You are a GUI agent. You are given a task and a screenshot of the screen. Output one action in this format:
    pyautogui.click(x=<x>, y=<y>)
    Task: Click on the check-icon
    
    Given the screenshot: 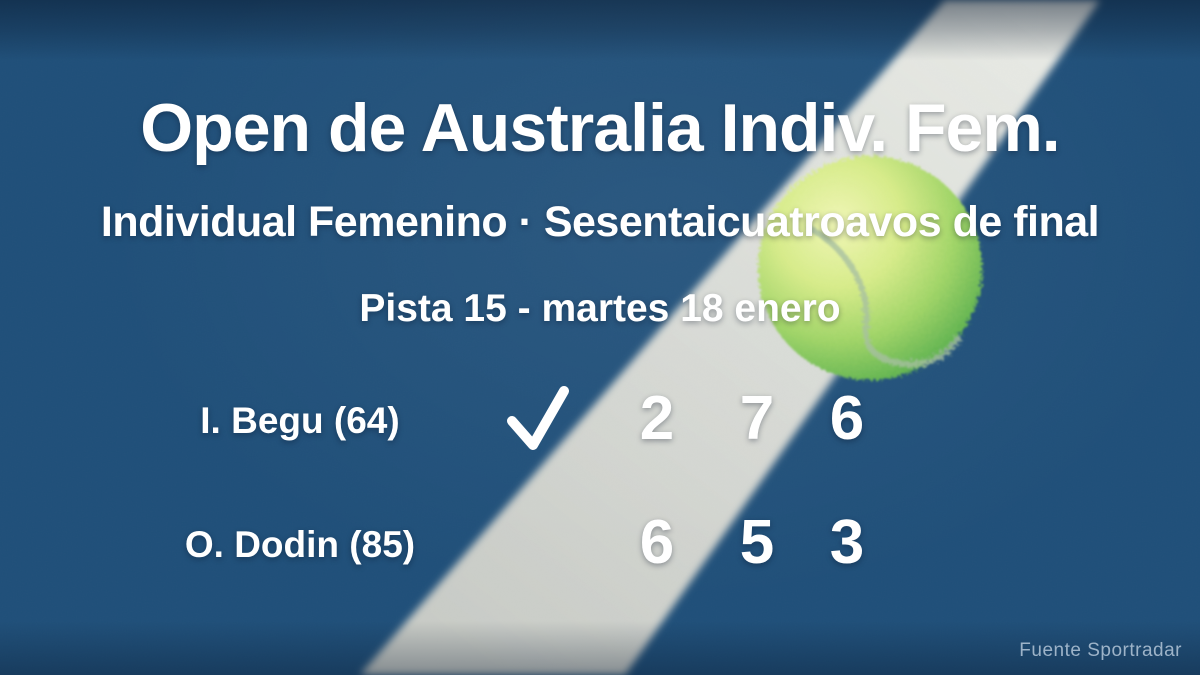 What is the action you would take?
    pyautogui.click(x=538, y=418)
    